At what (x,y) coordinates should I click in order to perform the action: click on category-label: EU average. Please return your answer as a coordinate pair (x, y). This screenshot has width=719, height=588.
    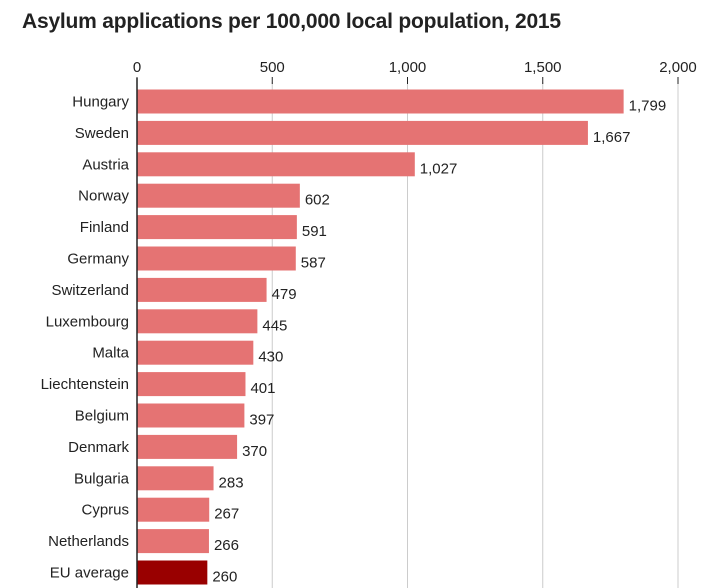
    Looking at the image, I should click on (89, 573).